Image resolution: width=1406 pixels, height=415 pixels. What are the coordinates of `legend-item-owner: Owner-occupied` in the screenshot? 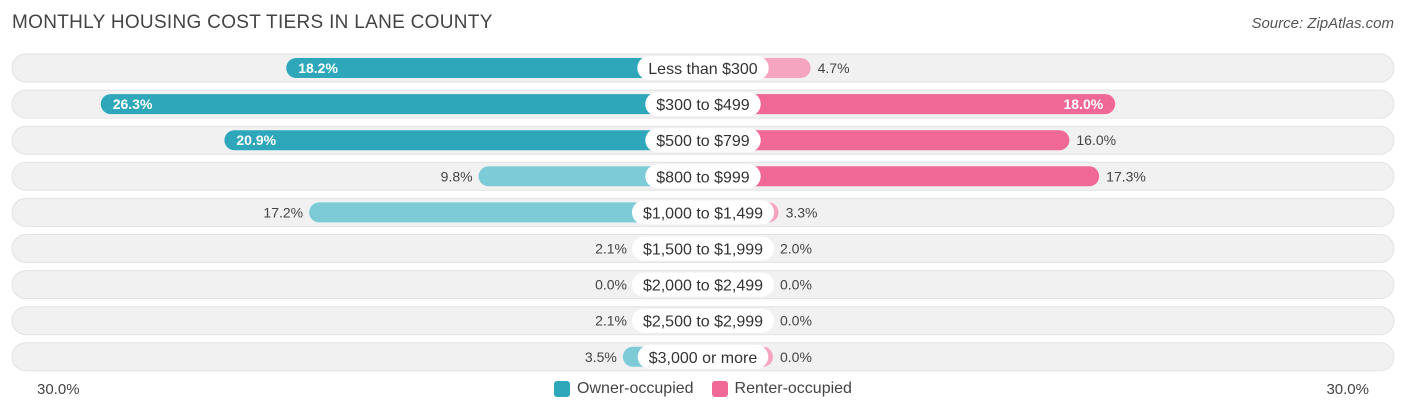 It's located at (624, 389).